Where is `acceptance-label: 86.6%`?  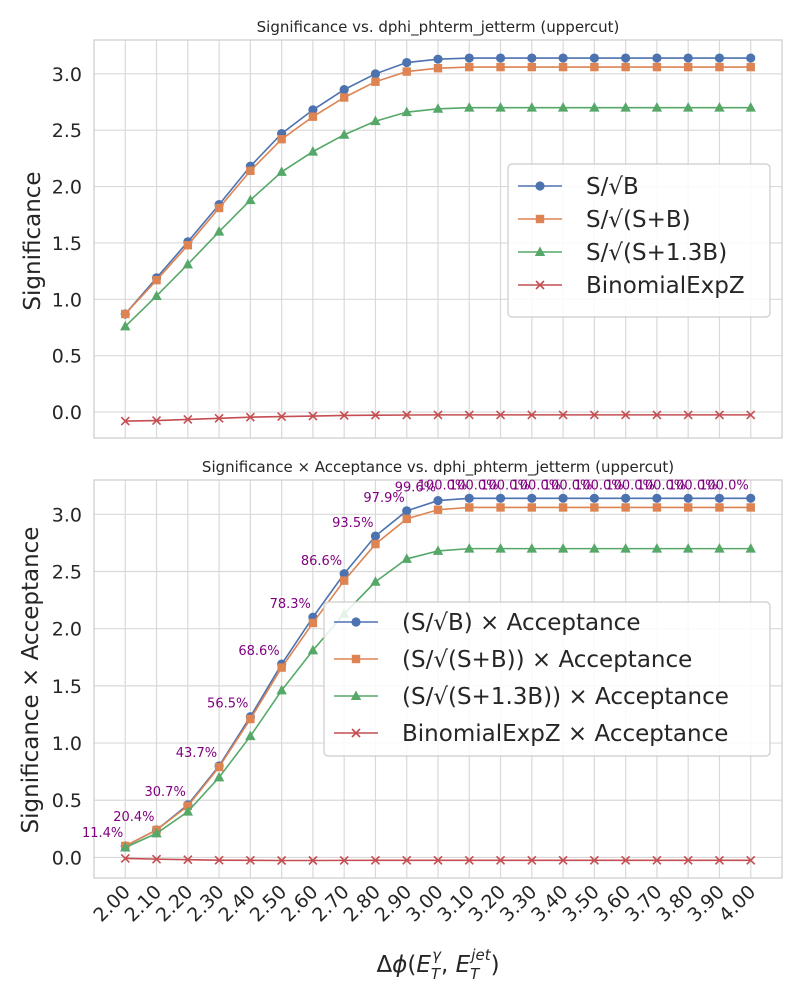 acceptance-label: 86.6% is located at coordinates (321, 561).